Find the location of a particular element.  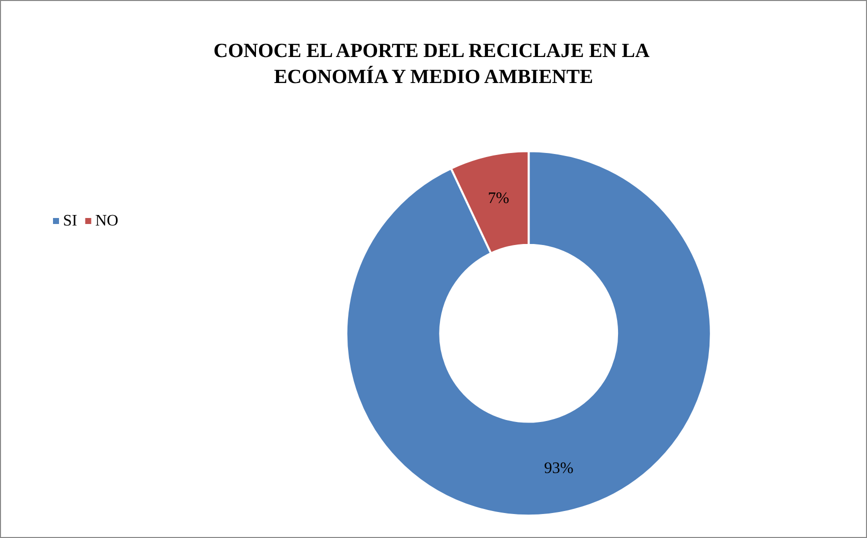

chart-title: CONOCE EL APORTE DEL RECICLAJE EN LA ECONOMÍA Y MEDIO AMBIENTE is located at coordinates (434, 64).